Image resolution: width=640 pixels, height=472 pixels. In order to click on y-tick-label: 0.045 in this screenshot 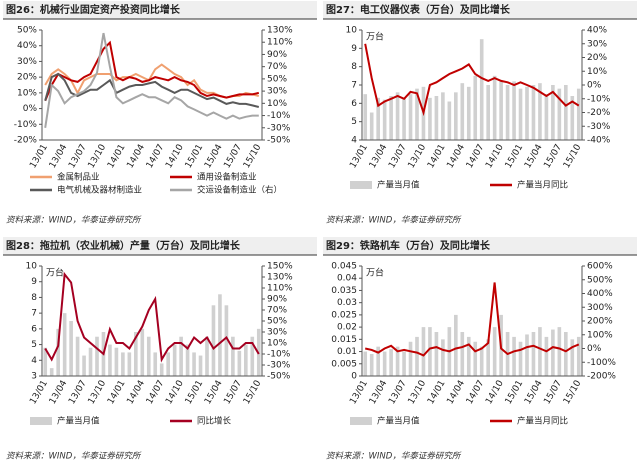, I will do `click(344, 267)`.